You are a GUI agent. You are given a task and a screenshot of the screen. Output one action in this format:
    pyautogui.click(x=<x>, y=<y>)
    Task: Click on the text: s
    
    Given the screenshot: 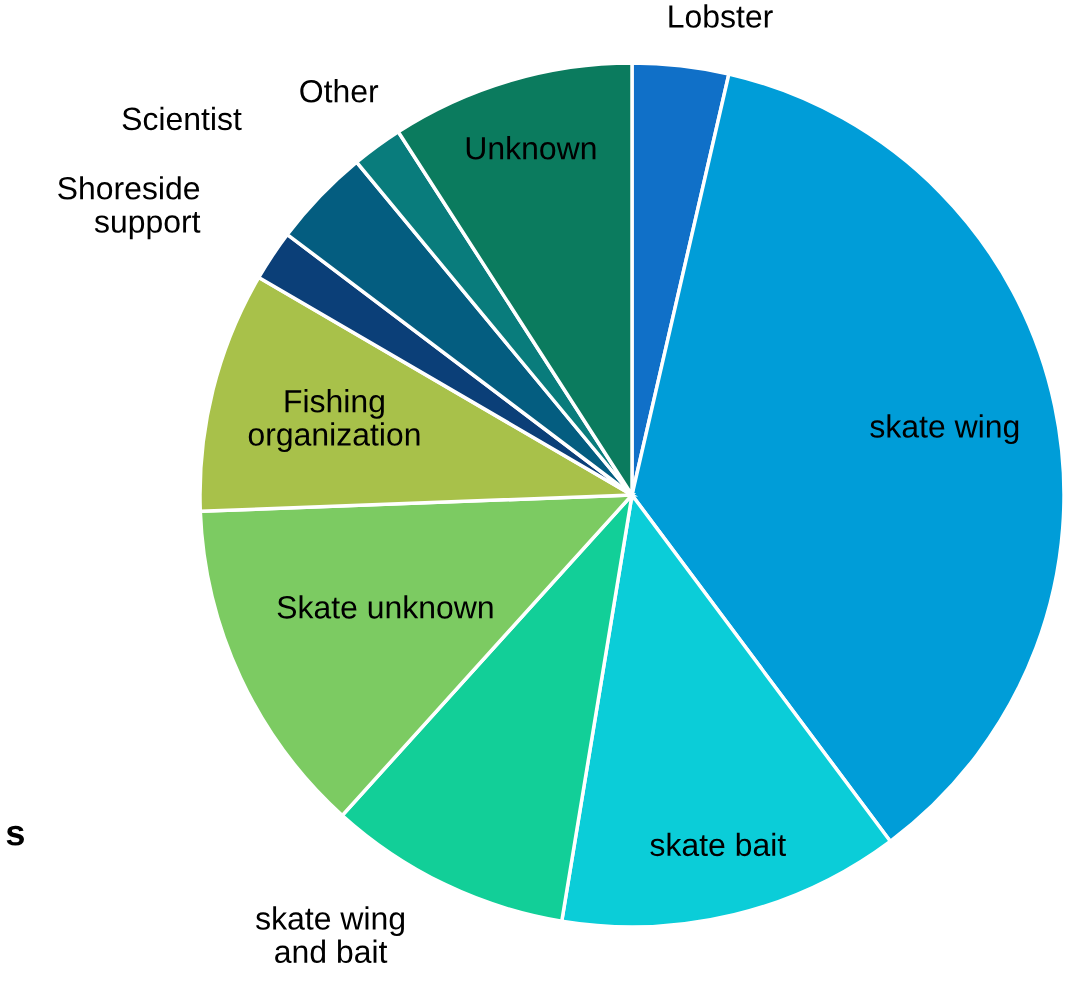 What is the action you would take?
    pyautogui.click(x=15, y=835)
    